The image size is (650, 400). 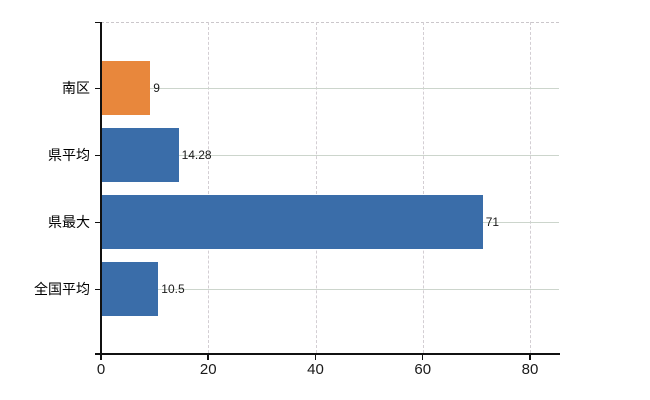 What do you see at coordinates (327, 354) in the screenshot?
I see `x-axis` at bounding box center [327, 354].